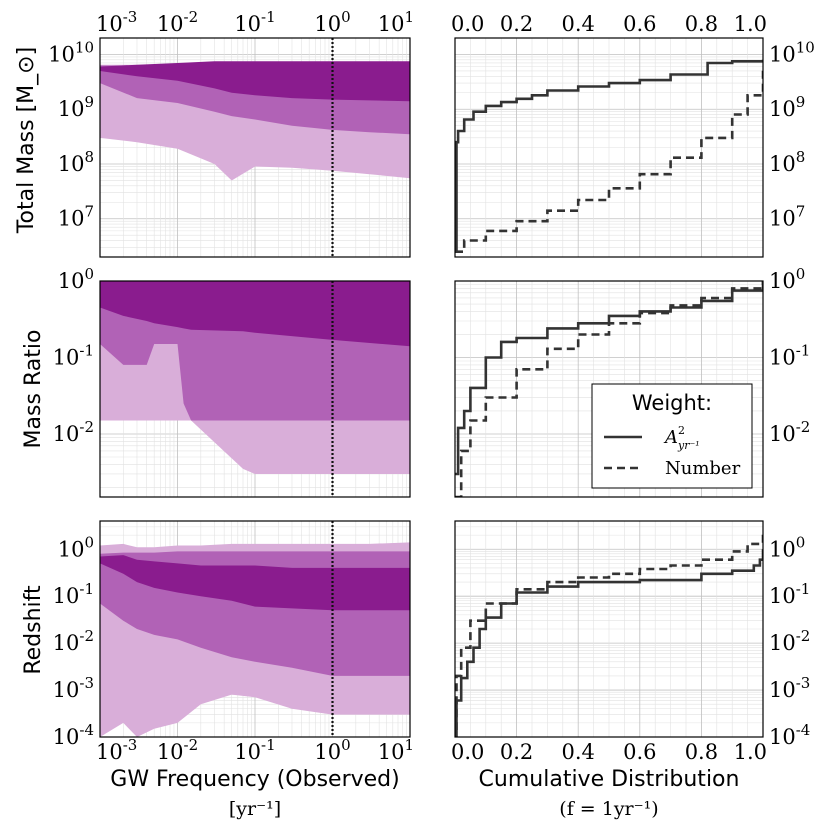 The width and height of the screenshot is (830, 830). I want to click on panel-redshift-cdf: 10⁰ 10⁻¹ 10⁻² 10⁻³ 10⁻⁴ 0.0 0.2 0.4 0.6 0.8 1.0, so click(630, 642).